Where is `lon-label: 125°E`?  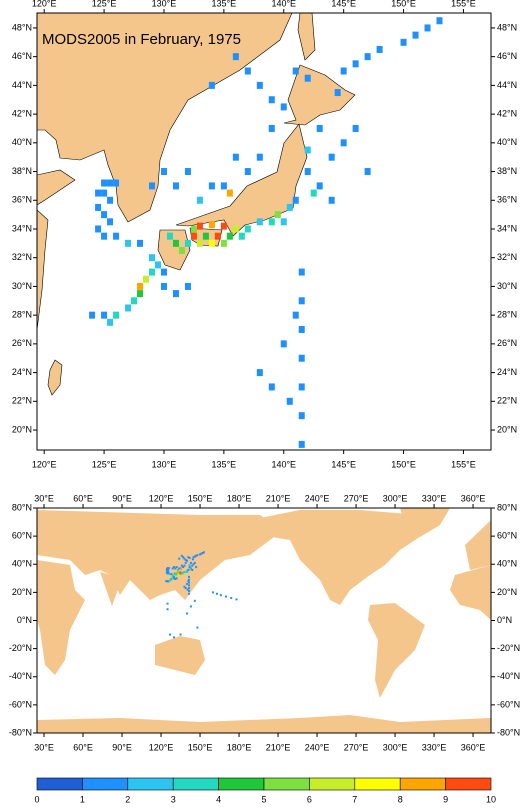 lon-label: 125°E is located at coordinates (104, 464).